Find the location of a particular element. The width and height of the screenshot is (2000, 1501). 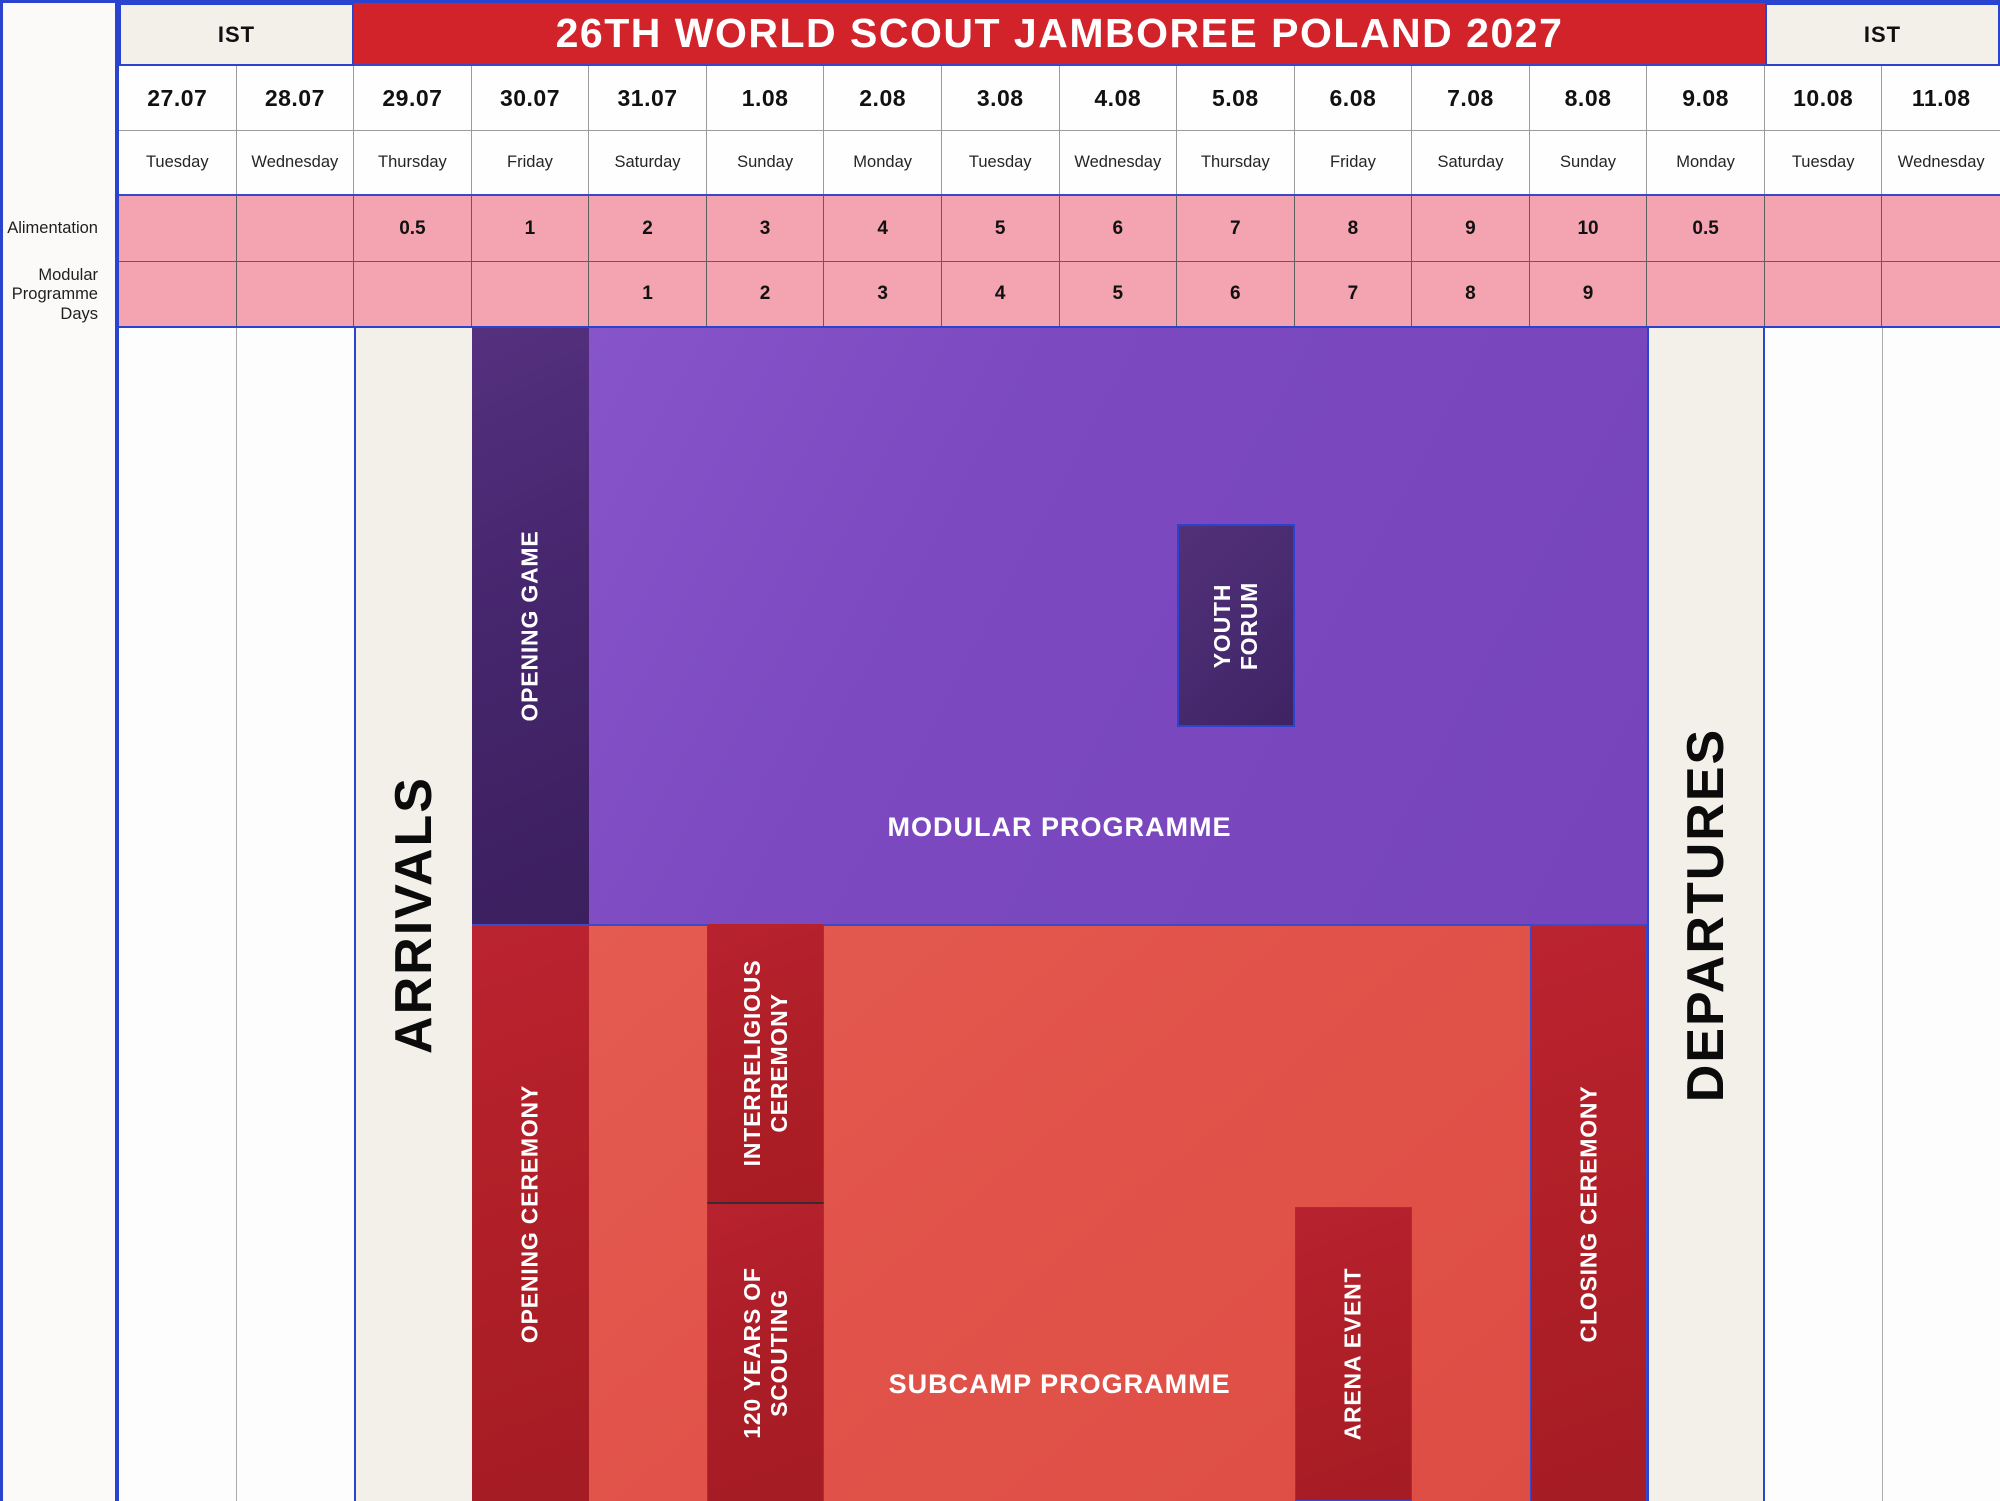

youth-forum-block: YOUTH FORUM is located at coordinates (1236, 625).